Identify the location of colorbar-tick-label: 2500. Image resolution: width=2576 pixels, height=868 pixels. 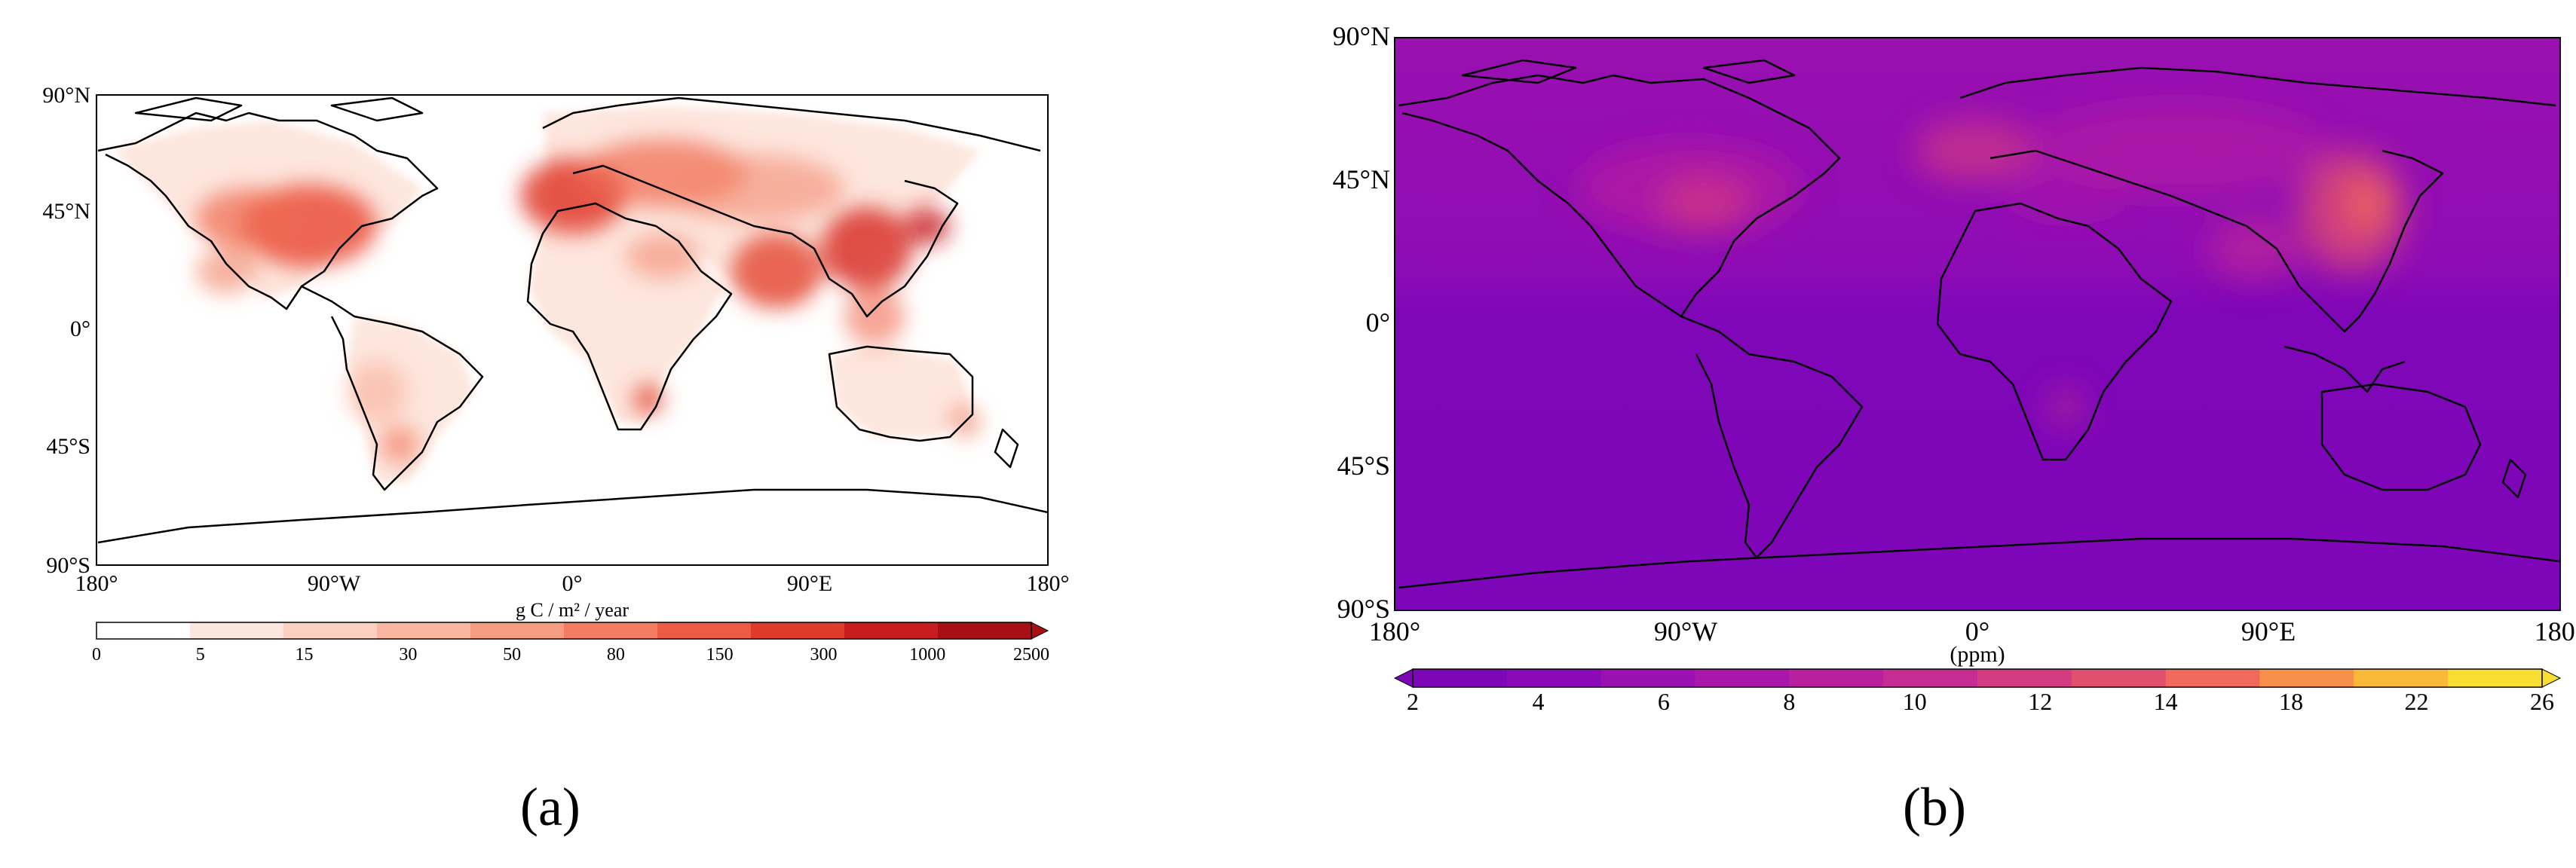
(1031, 655).